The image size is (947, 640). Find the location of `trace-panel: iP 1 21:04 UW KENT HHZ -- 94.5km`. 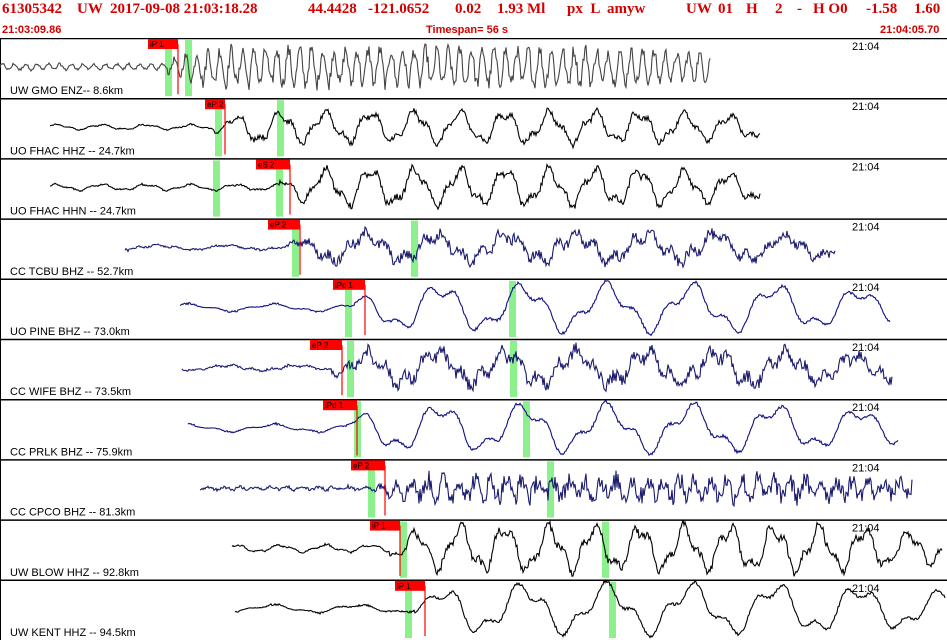

trace-panel: iP 1 21:04 UW KENT HHZ -- 94.5km is located at coordinates (473, 609).